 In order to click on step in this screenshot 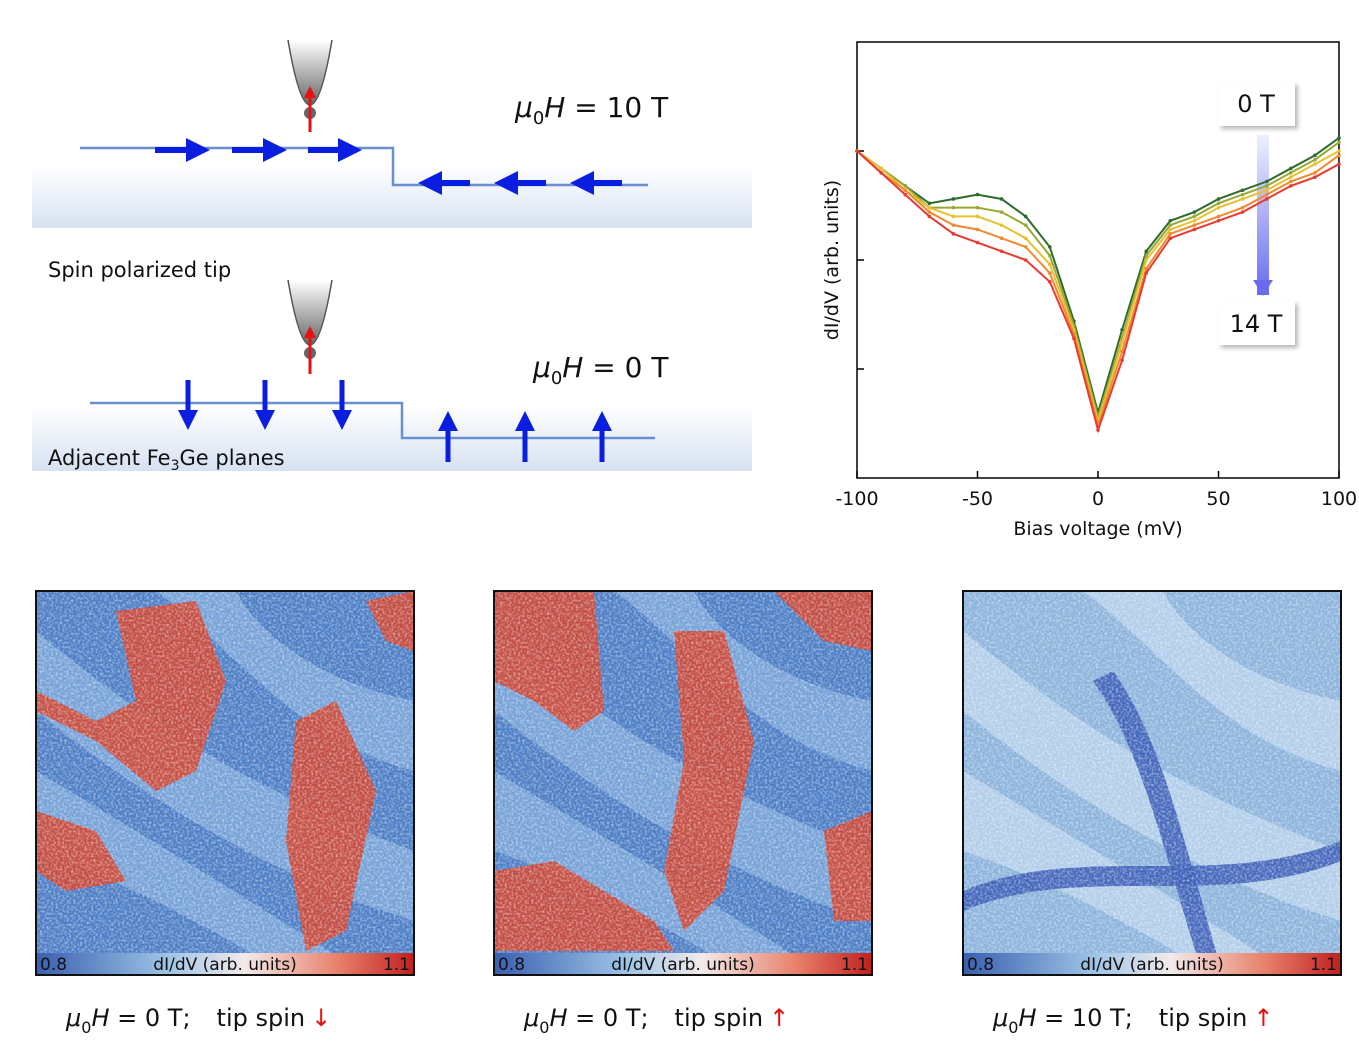, I will do `click(372, 420)`.